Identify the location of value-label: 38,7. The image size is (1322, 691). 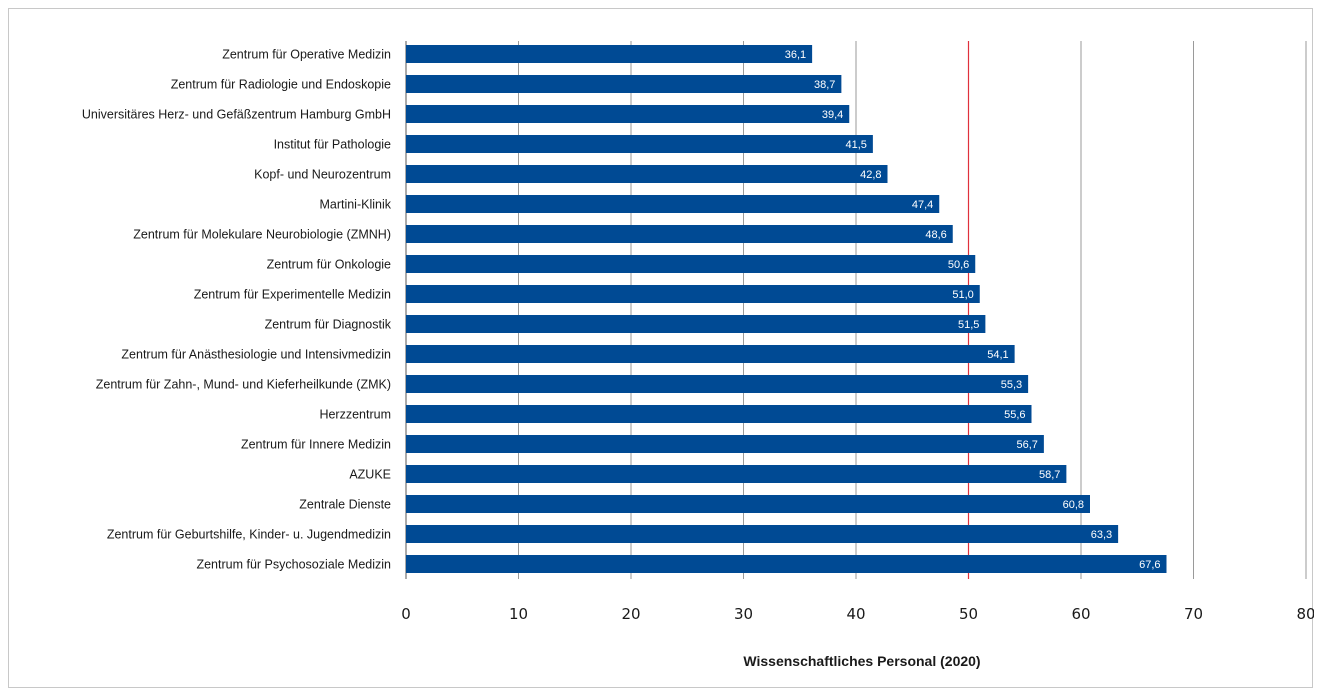
(824, 85).